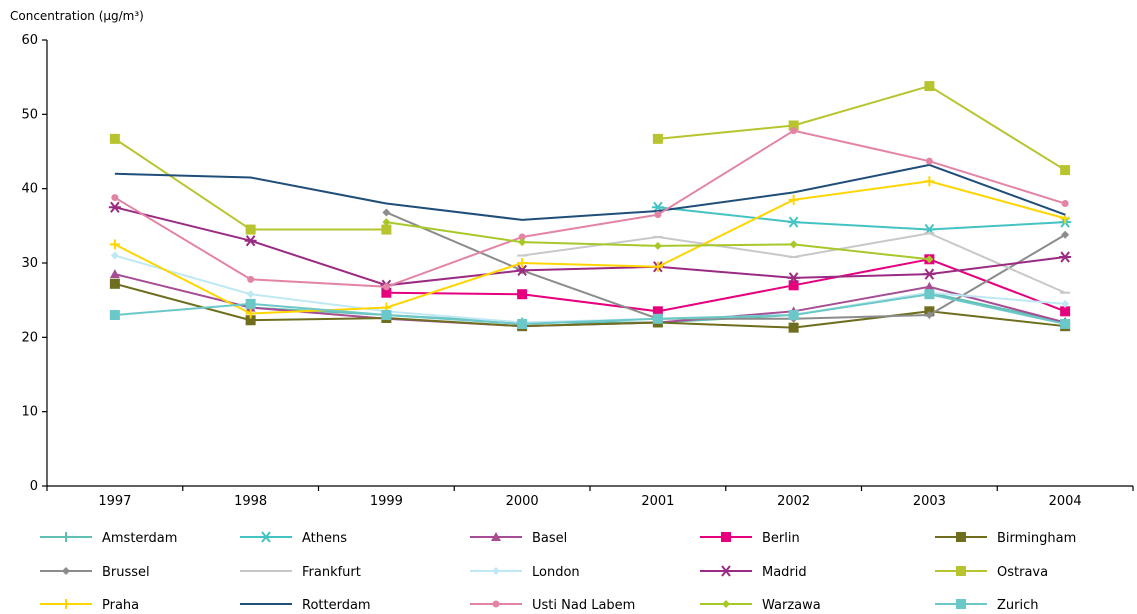 This screenshot has width=1137, height=614. I want to click on legend-item-brussel: Brussel, so click(95, 572).